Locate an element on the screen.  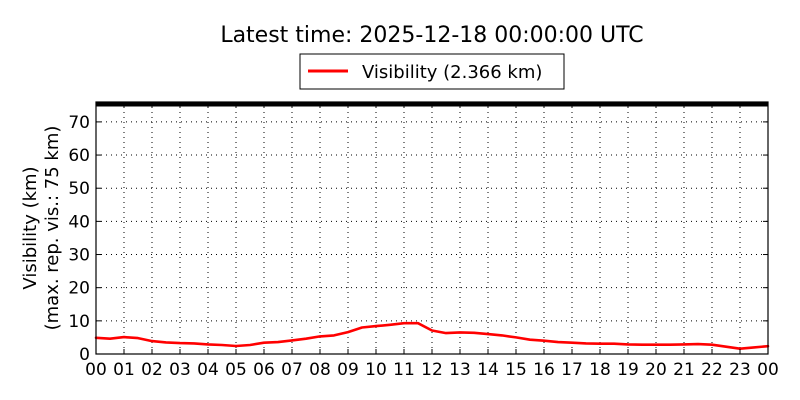
y-tick-label: 50 is located at coordinates (79, 189).